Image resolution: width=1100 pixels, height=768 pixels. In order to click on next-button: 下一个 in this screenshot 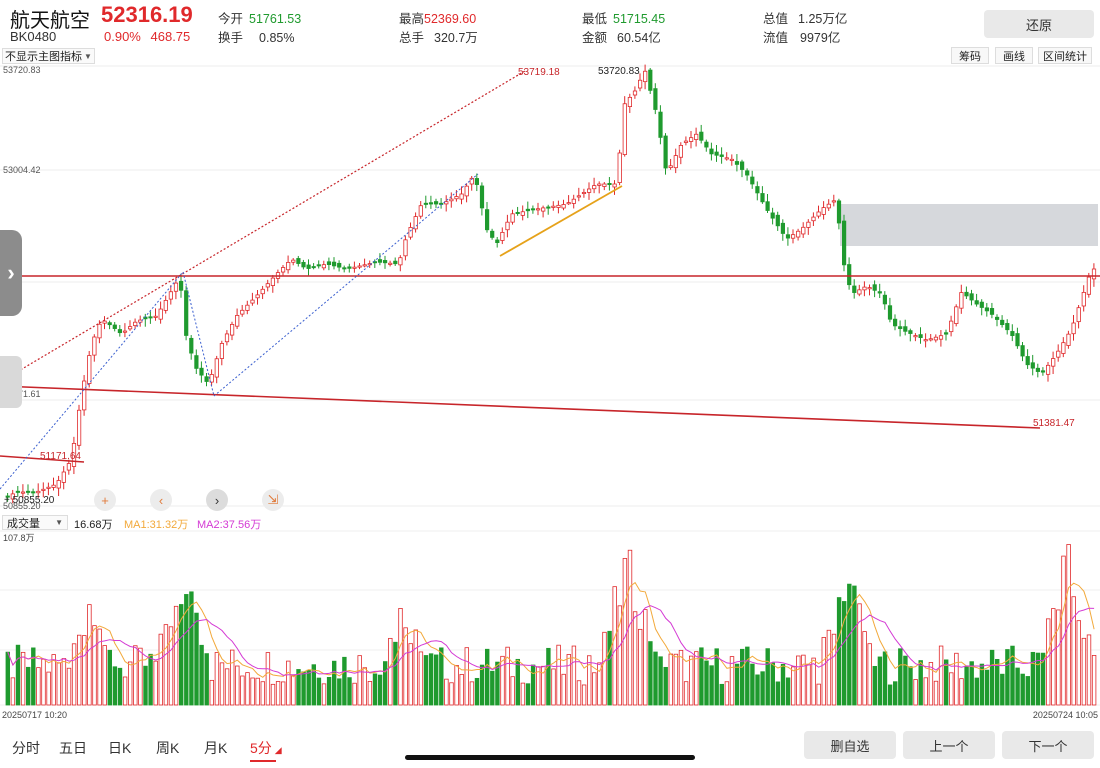, I will do `click(1048, 745)`.